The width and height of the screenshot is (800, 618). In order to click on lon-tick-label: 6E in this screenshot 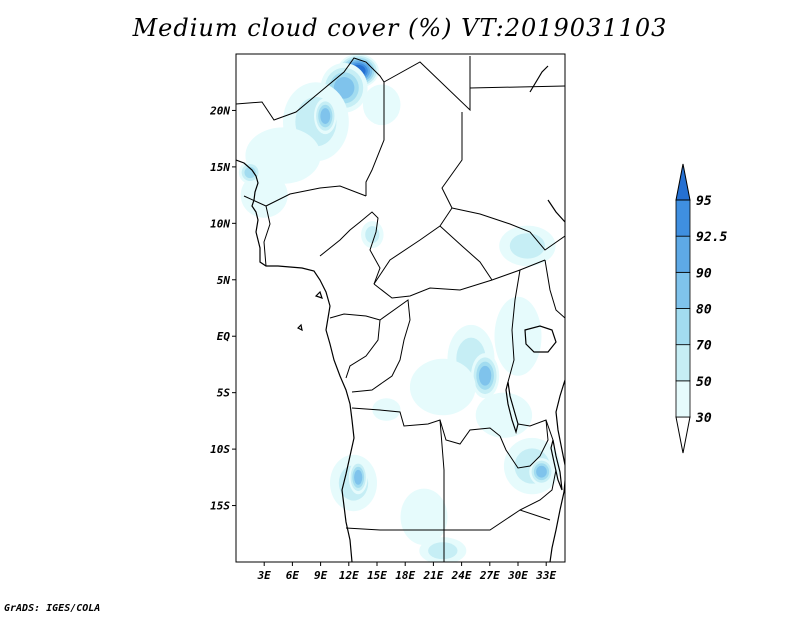, I will do `click(293, 575)`.